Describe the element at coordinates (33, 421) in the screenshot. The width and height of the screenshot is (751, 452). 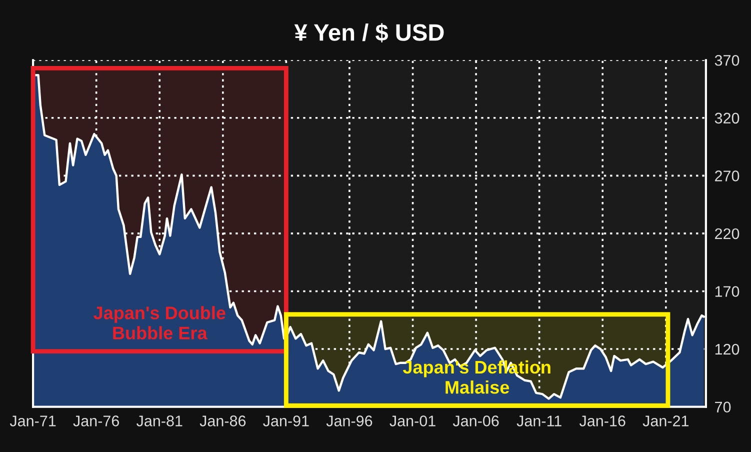
I see `x-tick-label: Jan-71` at that location.